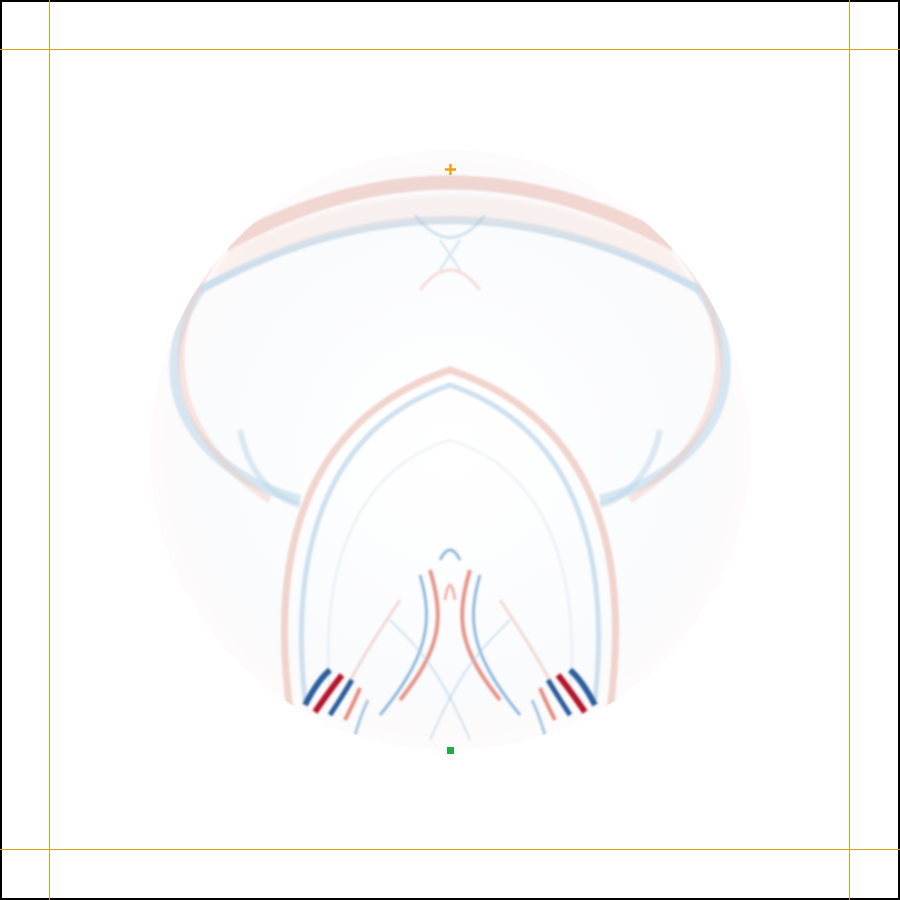  Describe the element at coordinates (450, 538) in the screenshot. I see `inner-wavefront` at that location.